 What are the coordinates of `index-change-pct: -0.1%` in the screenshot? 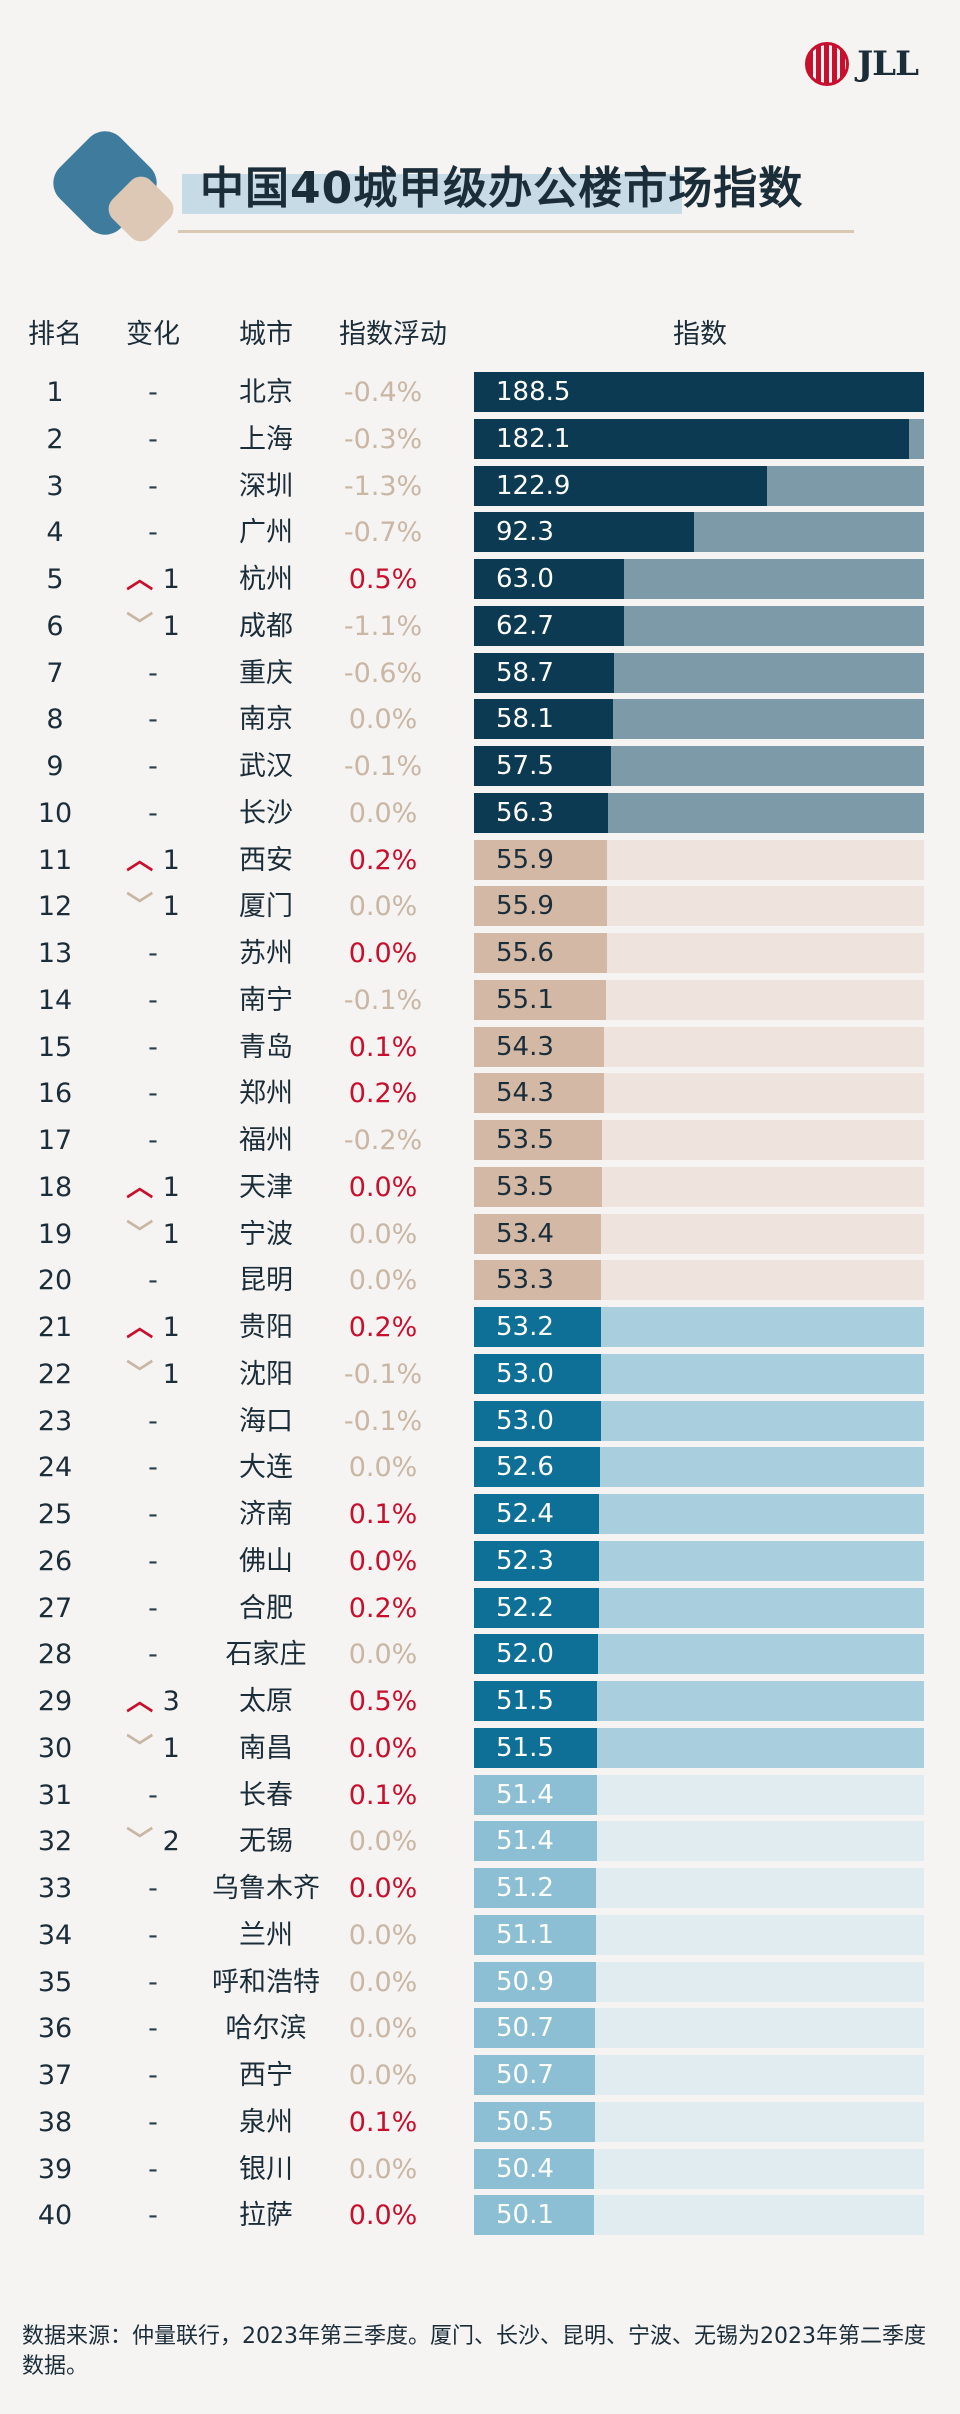 It's located at (383, 766).